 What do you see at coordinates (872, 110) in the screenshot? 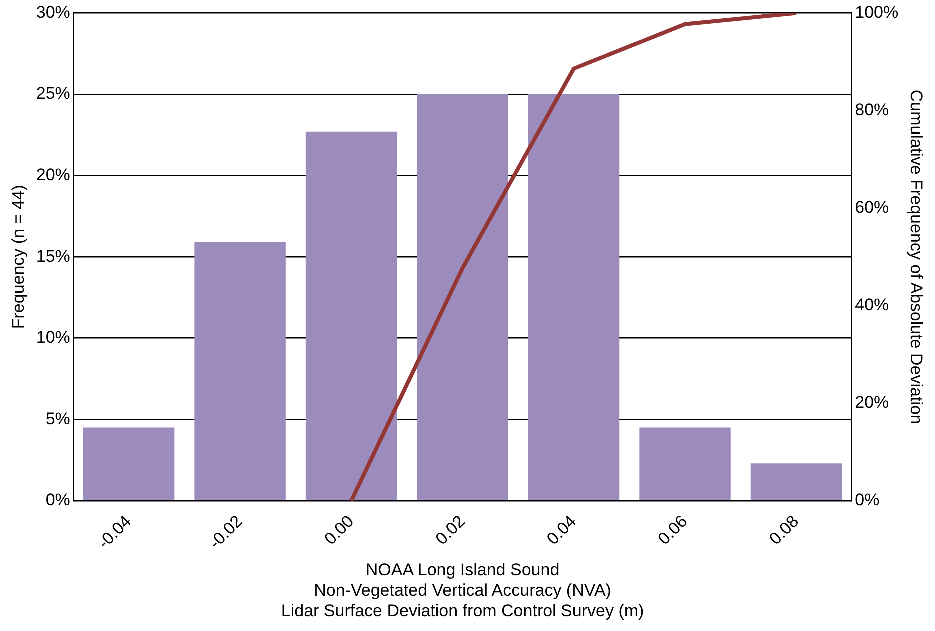
I see `y2-tick-label: 80%` at bounding box center [872, 110].